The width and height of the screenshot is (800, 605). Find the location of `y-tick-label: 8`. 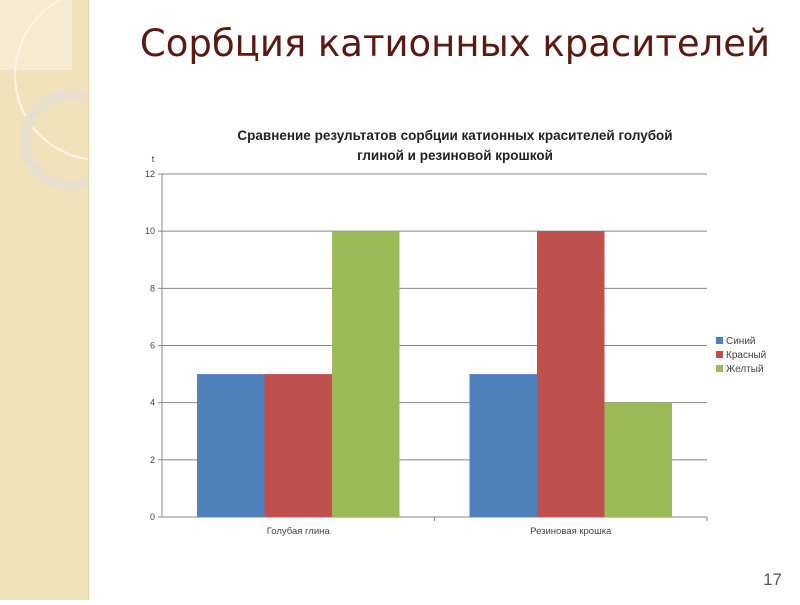

y-tick-label: 8 is located at coordinates (152, 288).